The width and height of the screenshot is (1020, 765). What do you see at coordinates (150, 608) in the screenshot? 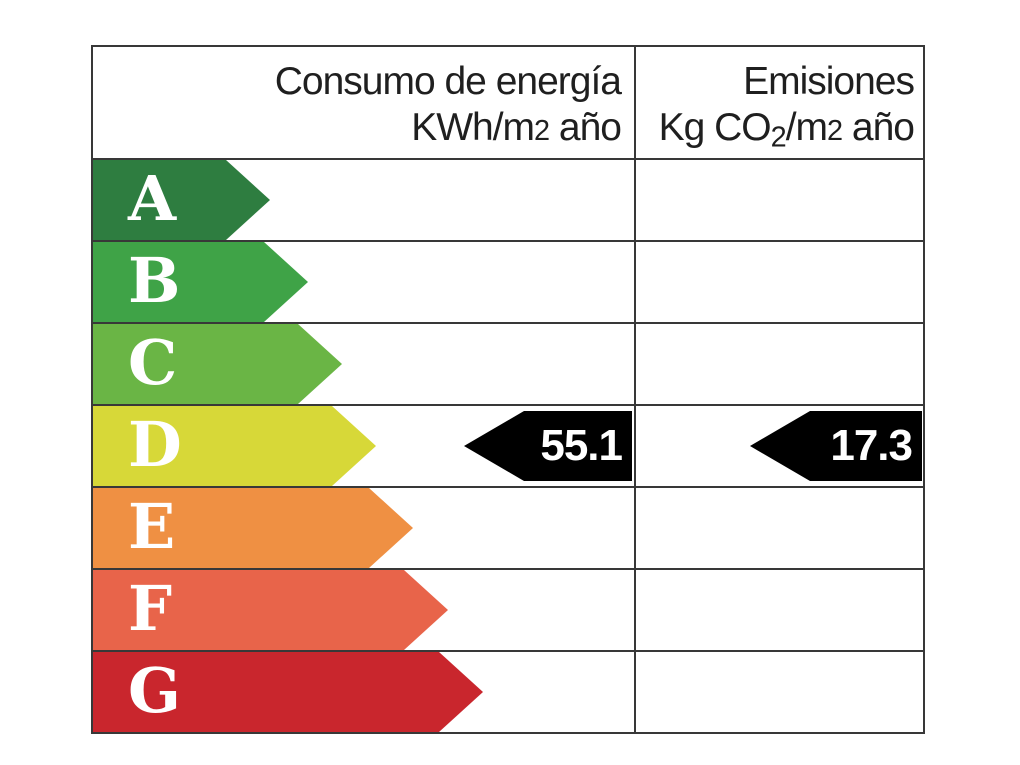
I see `rating-letter-f: F` at bounding box center [150, 608].